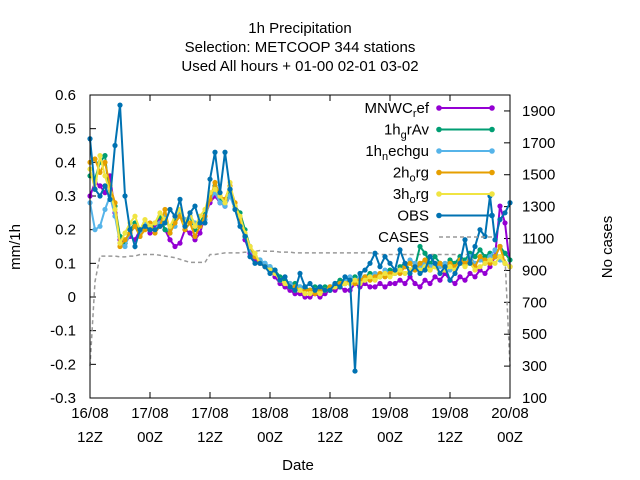 Image resolution: width=640 pixels, height=480 pixels. Describe the element at coordinates (63, 331) in the screenshot. I see `y-tick-label: -0.1` at that location.